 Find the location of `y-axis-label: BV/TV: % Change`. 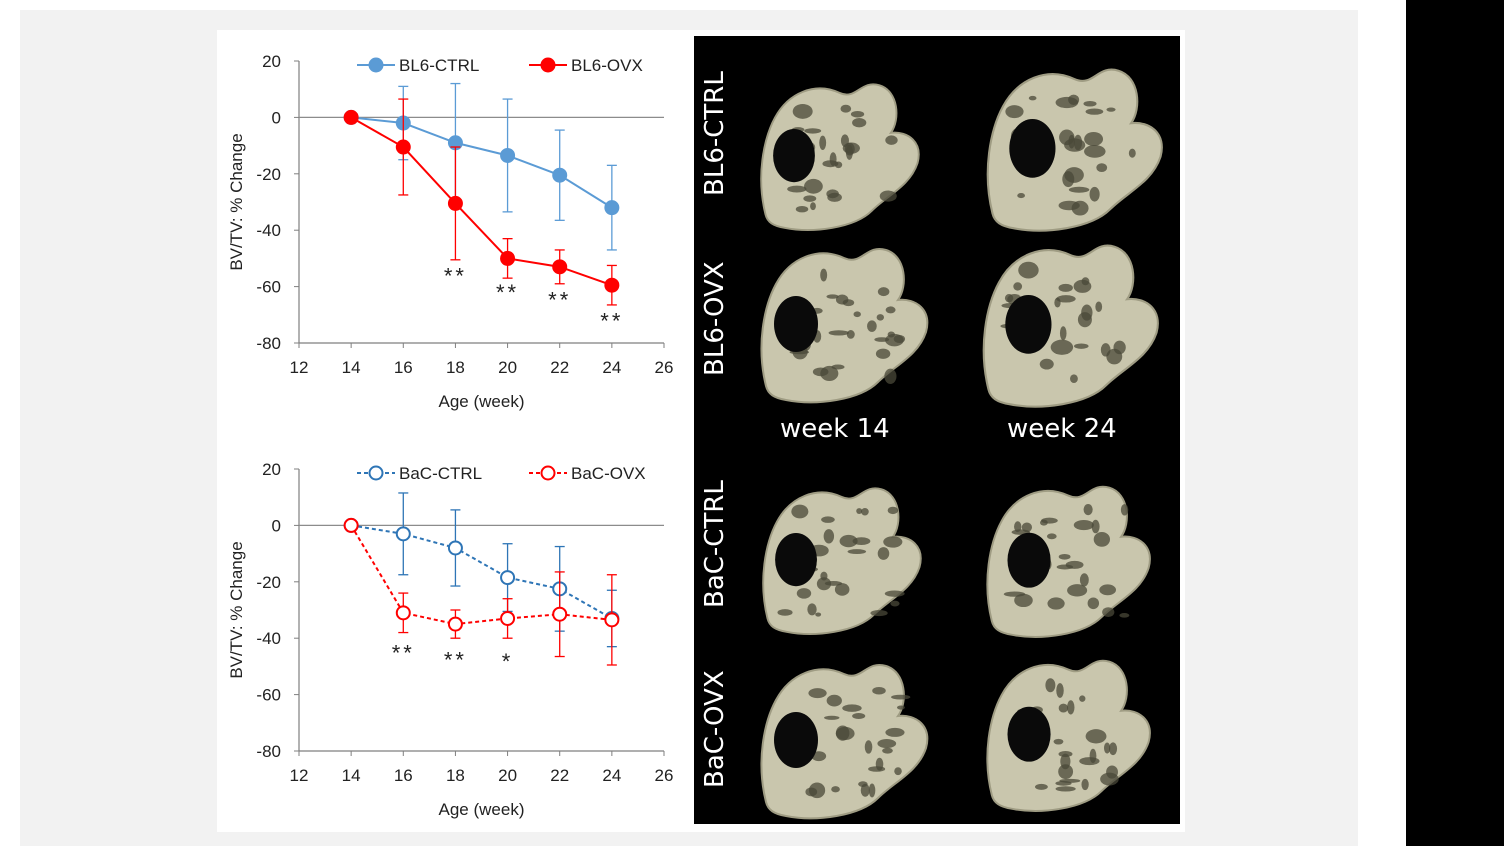

y-axis-label: BV/TV: % Change is located at coordinates (236, 609).